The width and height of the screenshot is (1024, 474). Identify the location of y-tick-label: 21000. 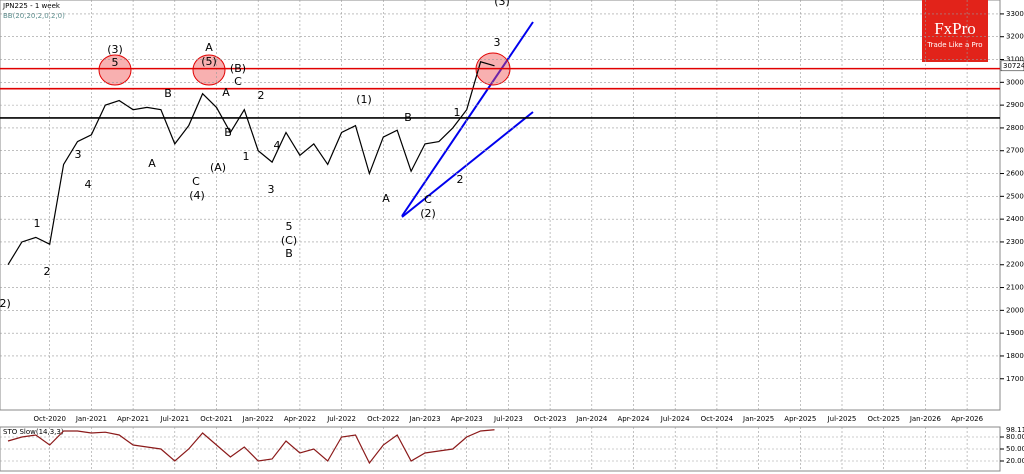
(1015, 288).